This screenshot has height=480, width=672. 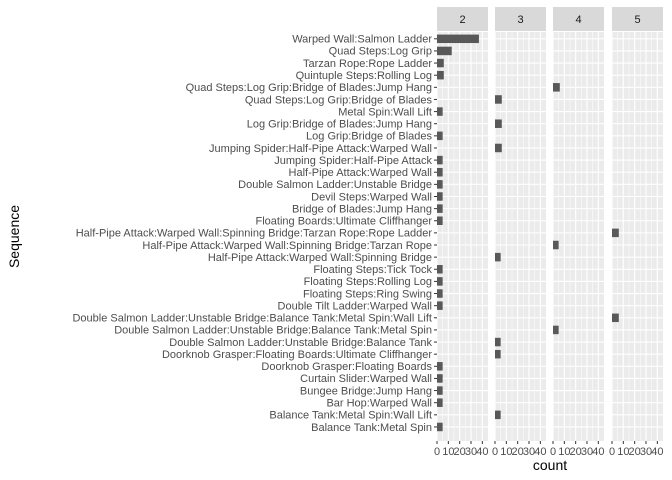 I want to click on y-tick-label: Curtain Slider:Warped Wall, so click(x=366, y=379).